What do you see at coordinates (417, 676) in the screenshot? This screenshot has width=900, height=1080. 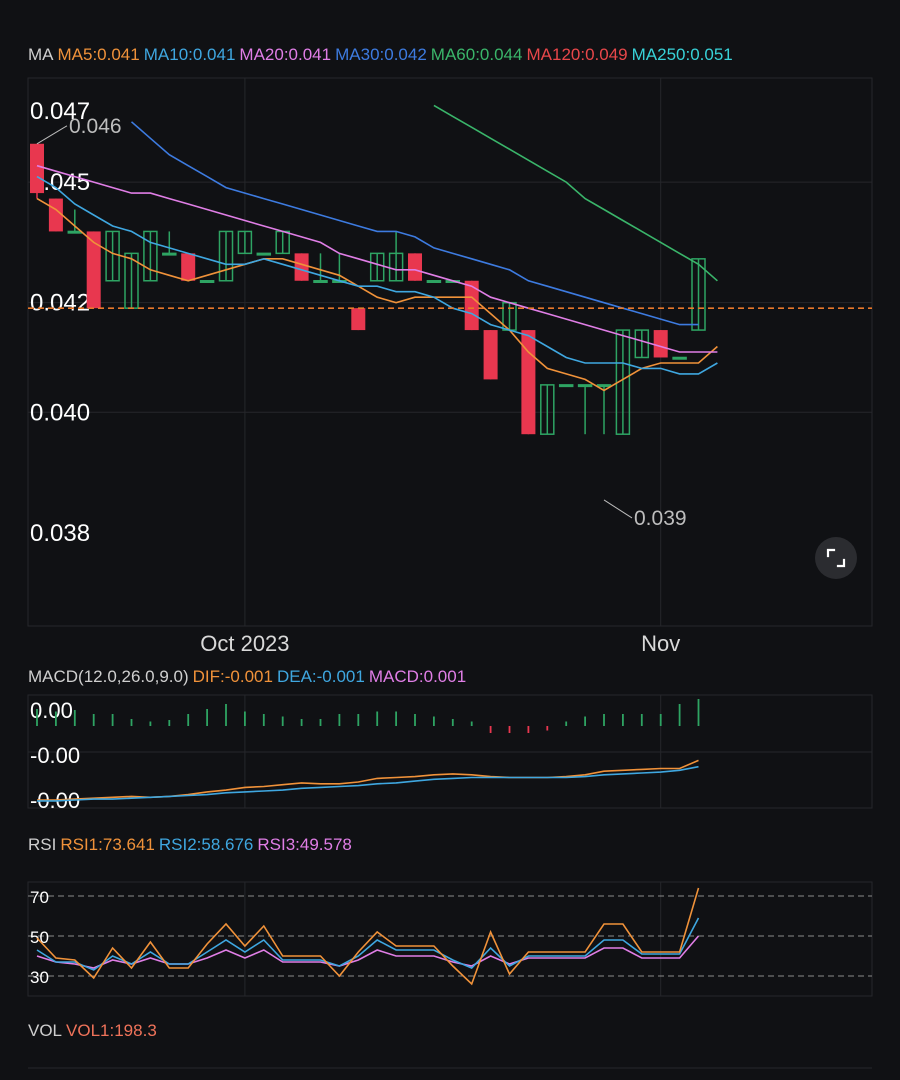 I see `macd-legend-item: MACD:0.001` at bounding box center [417, 676].